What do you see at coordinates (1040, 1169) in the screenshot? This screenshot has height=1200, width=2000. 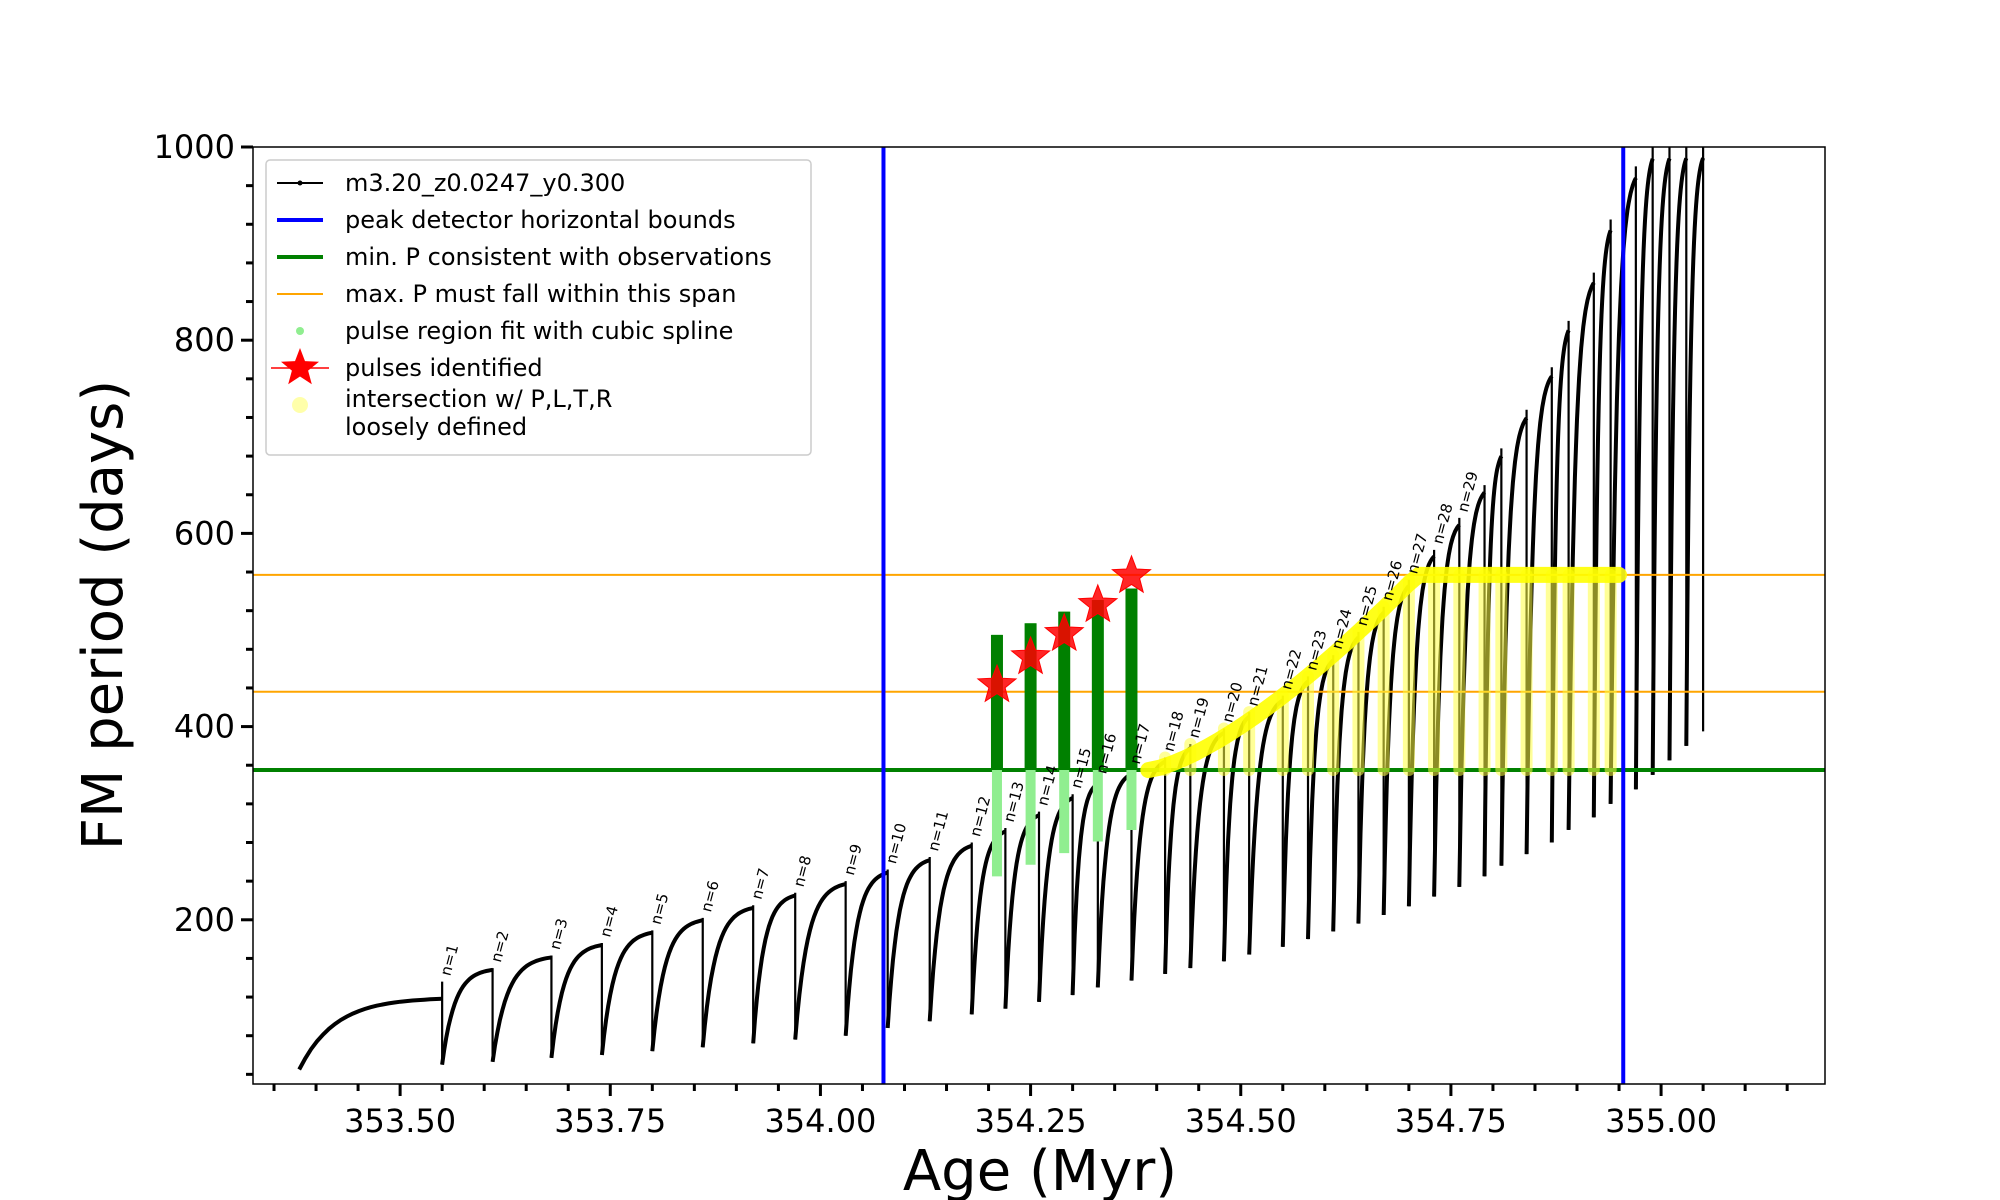 I see `x-axis-label: Age (Myr)` at bounding box center [1040, 1169].